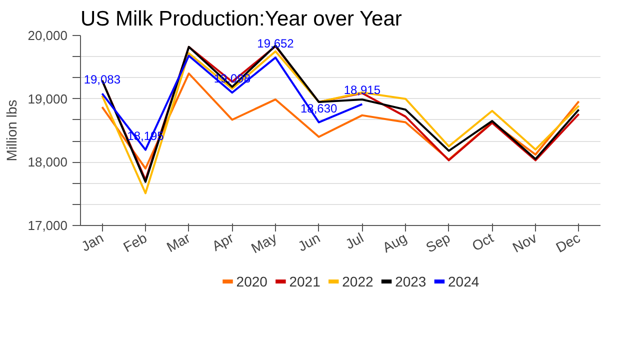 Image resolution: width=624 pixels, height=355 pixels. Describe the element at coordinates (354, 240) in the screenshot. I see `x-tick-label: Jul` at that location.